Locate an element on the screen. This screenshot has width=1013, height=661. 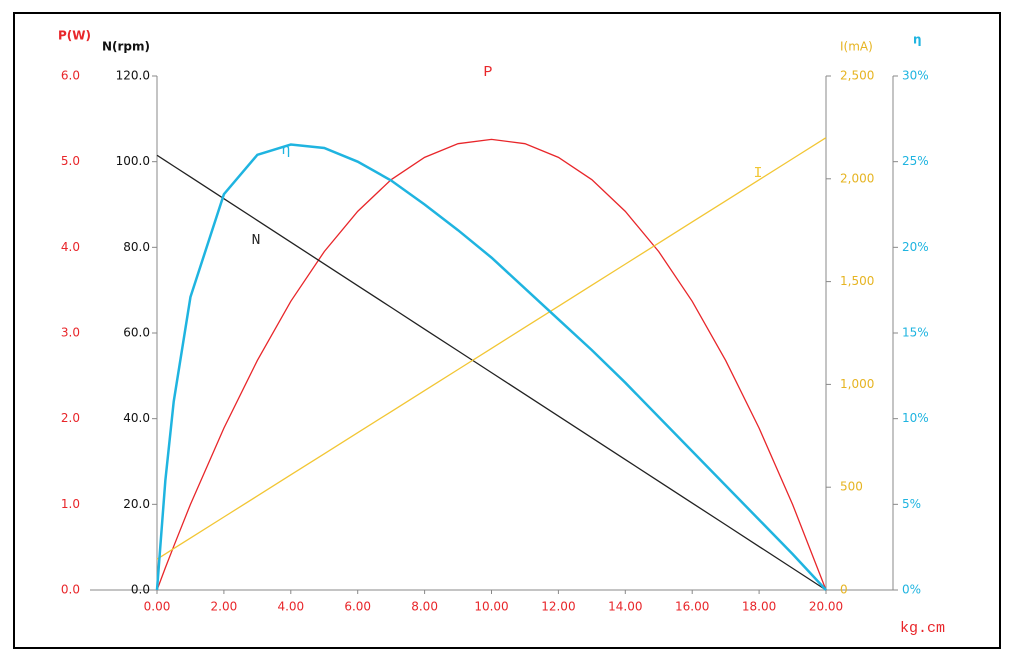
y-axis-title: P(W) is located at coordinates (74, 36).